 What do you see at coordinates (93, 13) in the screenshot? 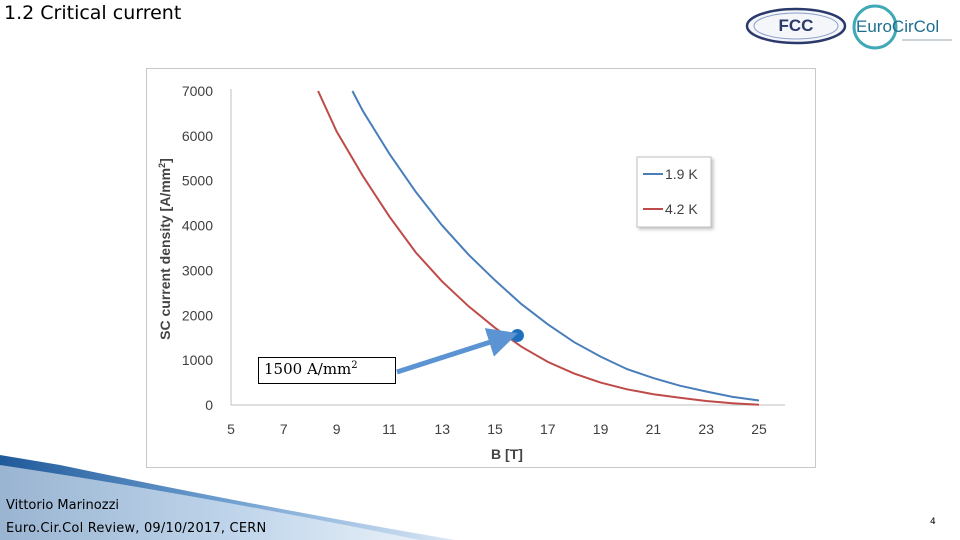
I see `slide-title: 1.2 Critical current` at bounding box center [93, 13].